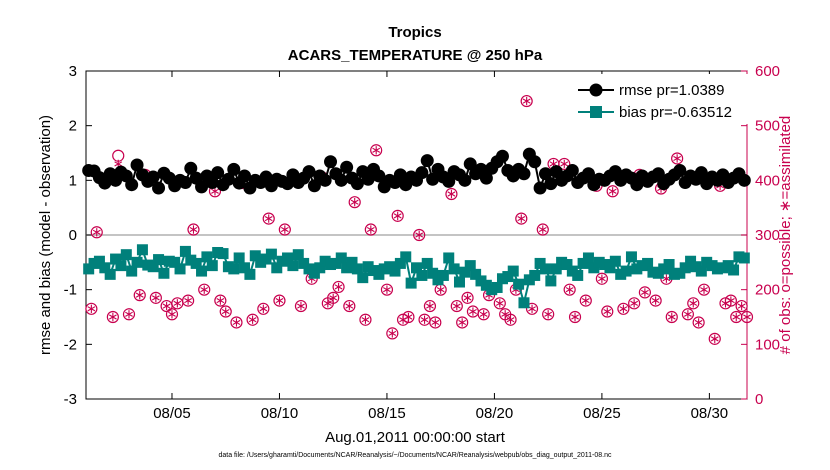  What do you see at coordinates (759, 399) in the screenshot?
I see `y-right-tick-label: 0` at bounding box center [759, 399].